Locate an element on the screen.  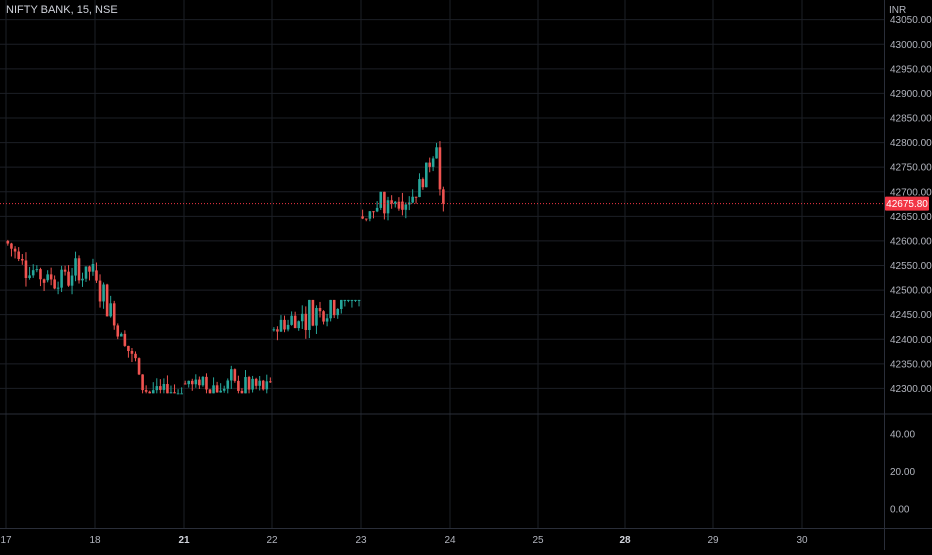
price-tick-label: 42300.00 is located at coordinates (911, 389).